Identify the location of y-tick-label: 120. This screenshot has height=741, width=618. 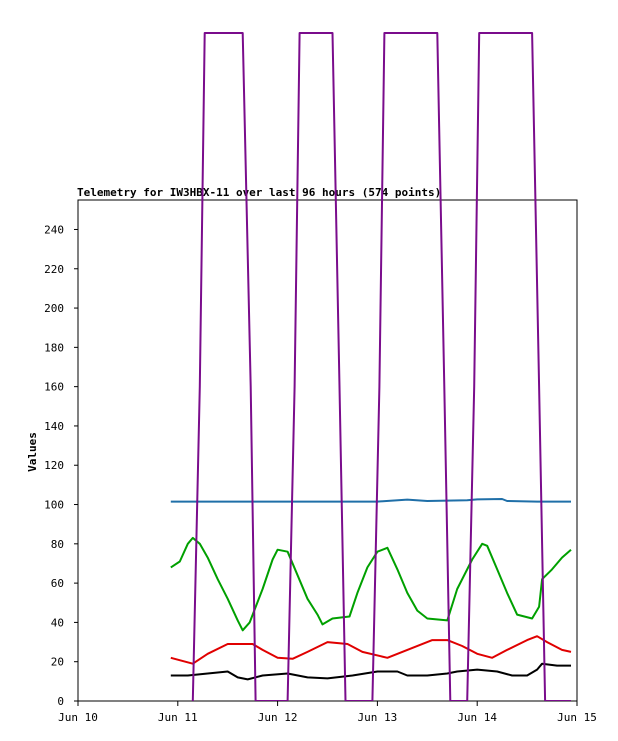
(54, 465).